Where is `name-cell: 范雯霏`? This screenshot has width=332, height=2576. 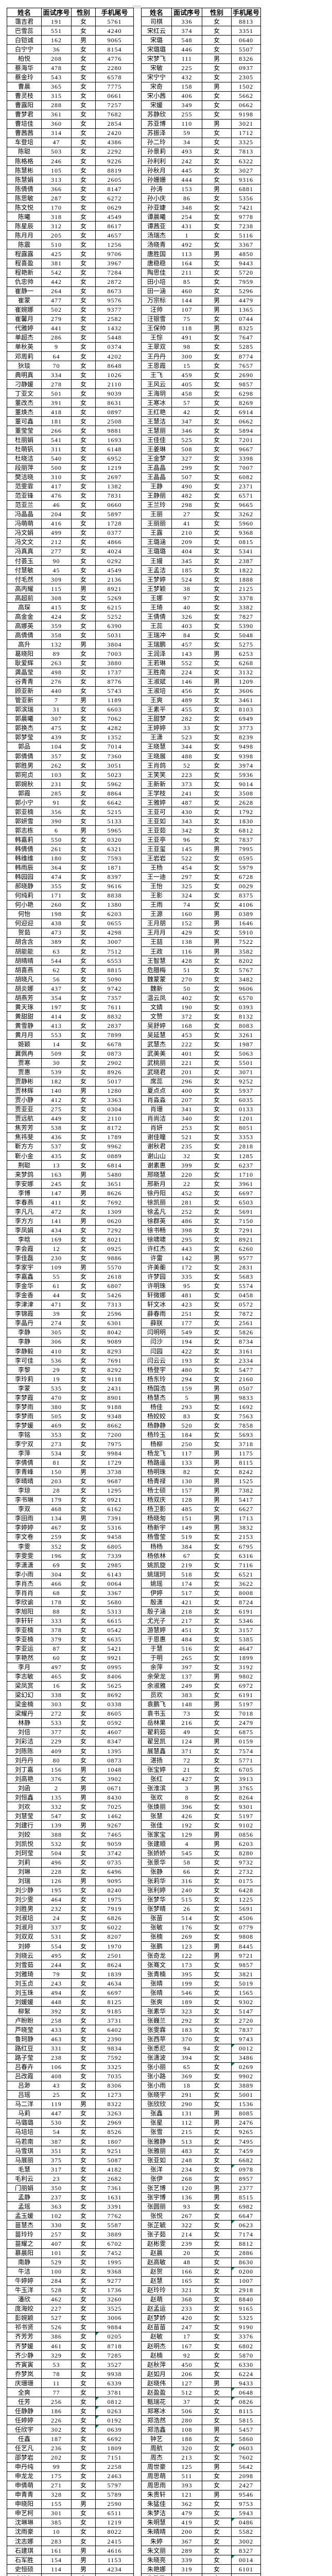
name-cell: 范雯霏 is located at coordinates (25, 486).